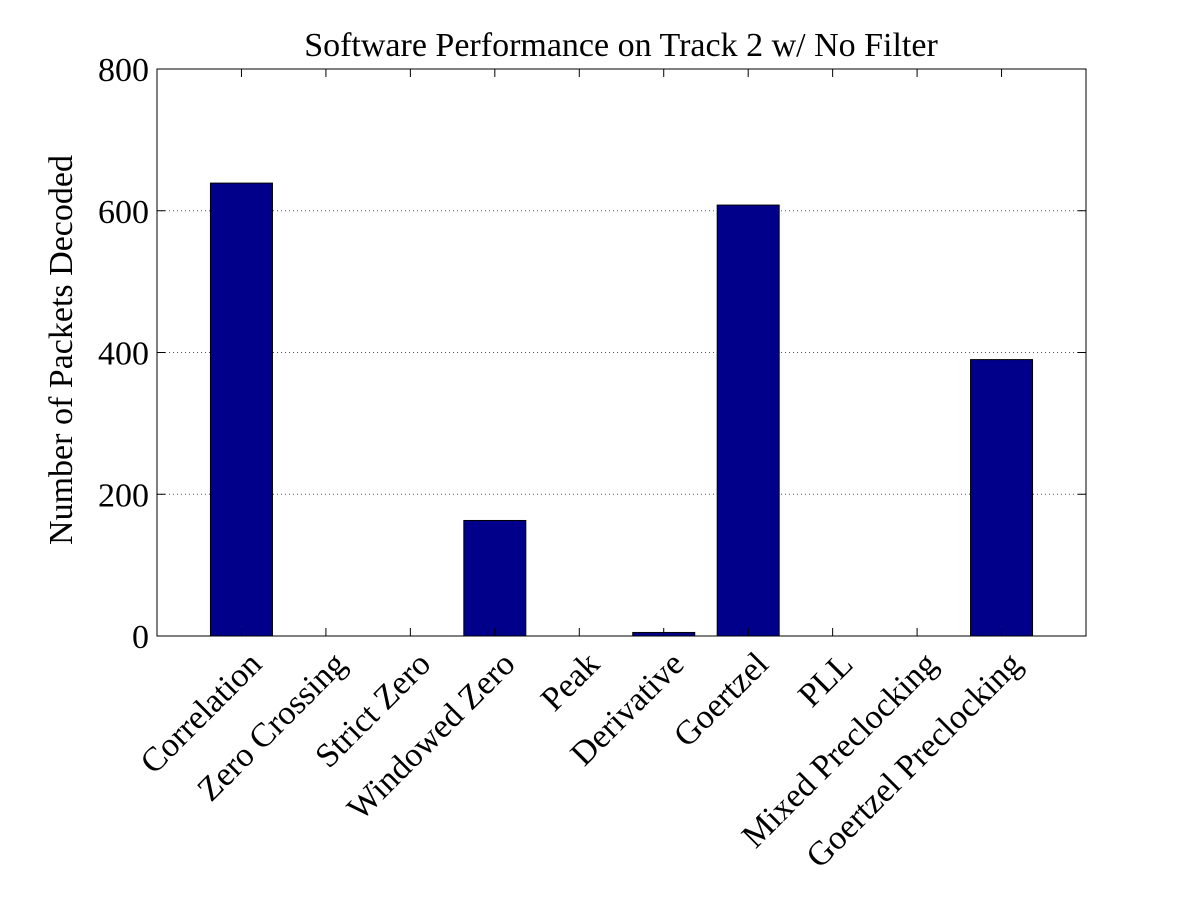  What do you see at coordinates (61, 350) in the screenshot?
I see `y-axis-label: Number of Packets Decoded` at bounding box center [61, 350].